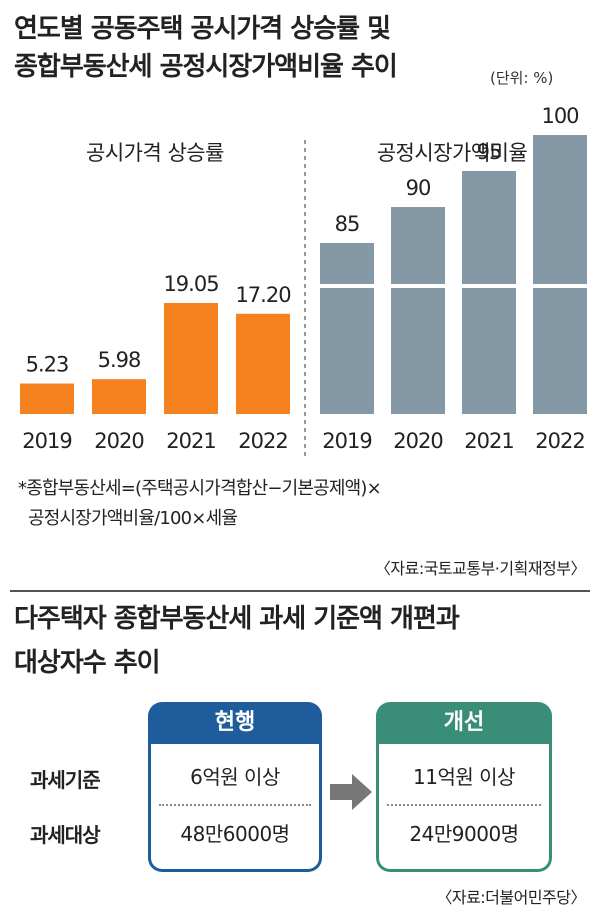 Image resolution: width=600 pixels, height=917 pixels. Describe the element at coordinates (190, 284) in the screenshot. I see `value-label-price-2021: 19.05` at that location.